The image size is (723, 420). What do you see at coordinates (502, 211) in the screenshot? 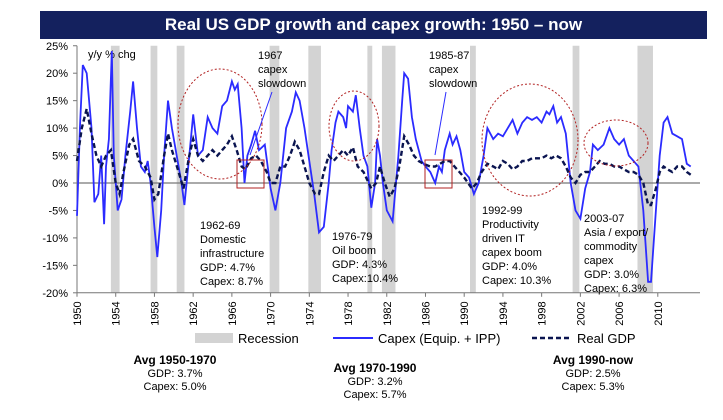
I see `annotation-text: 1992-99` at bounding box center [502, 211].